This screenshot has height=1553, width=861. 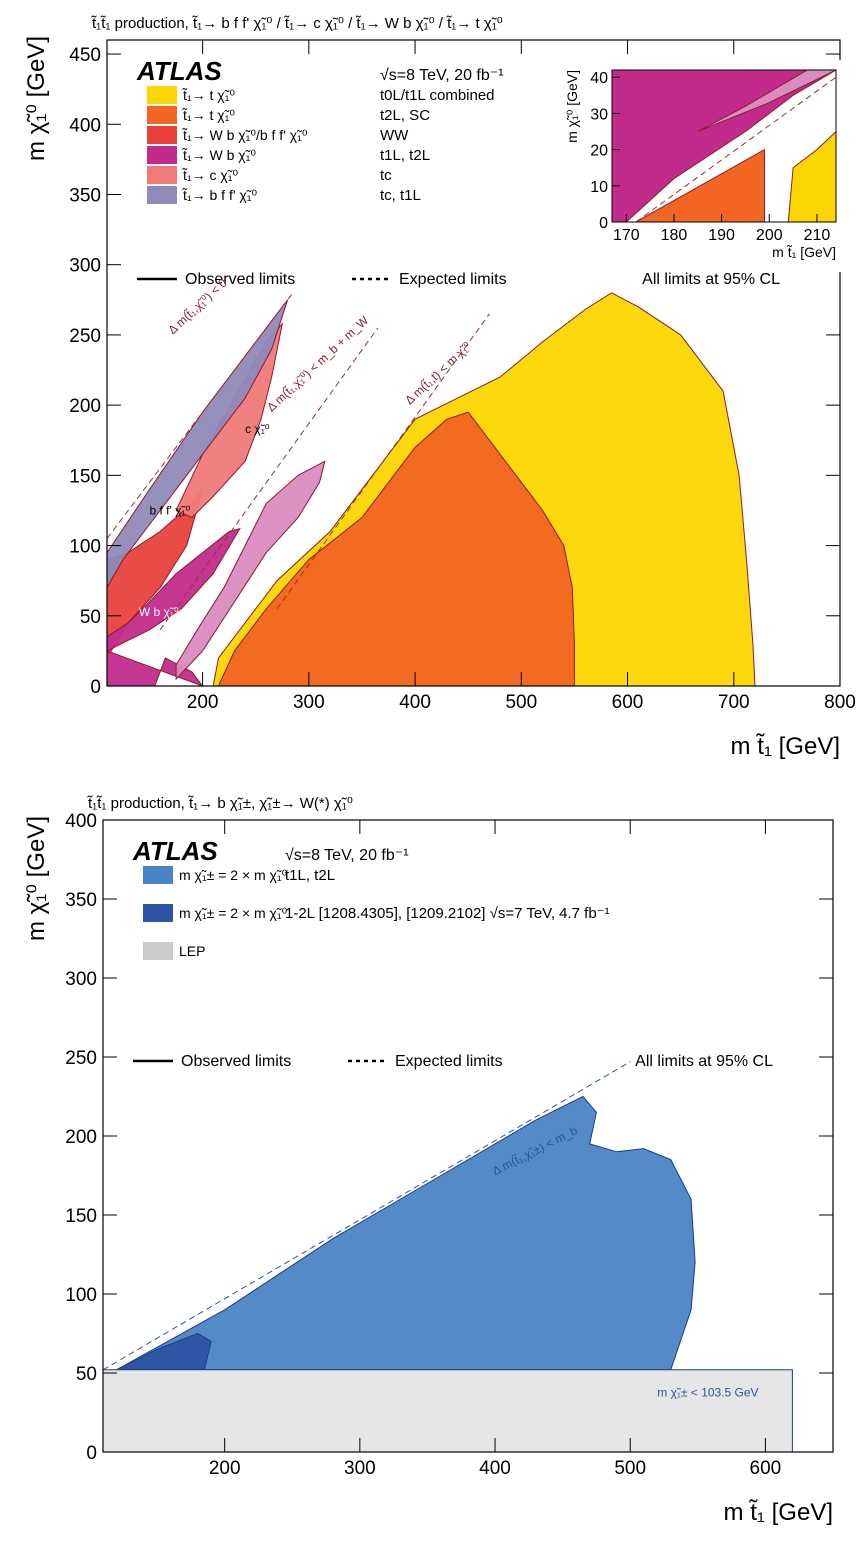 I want to click on legend-analysis-0: t0L/t1L combined, so click(x=437, y=95).